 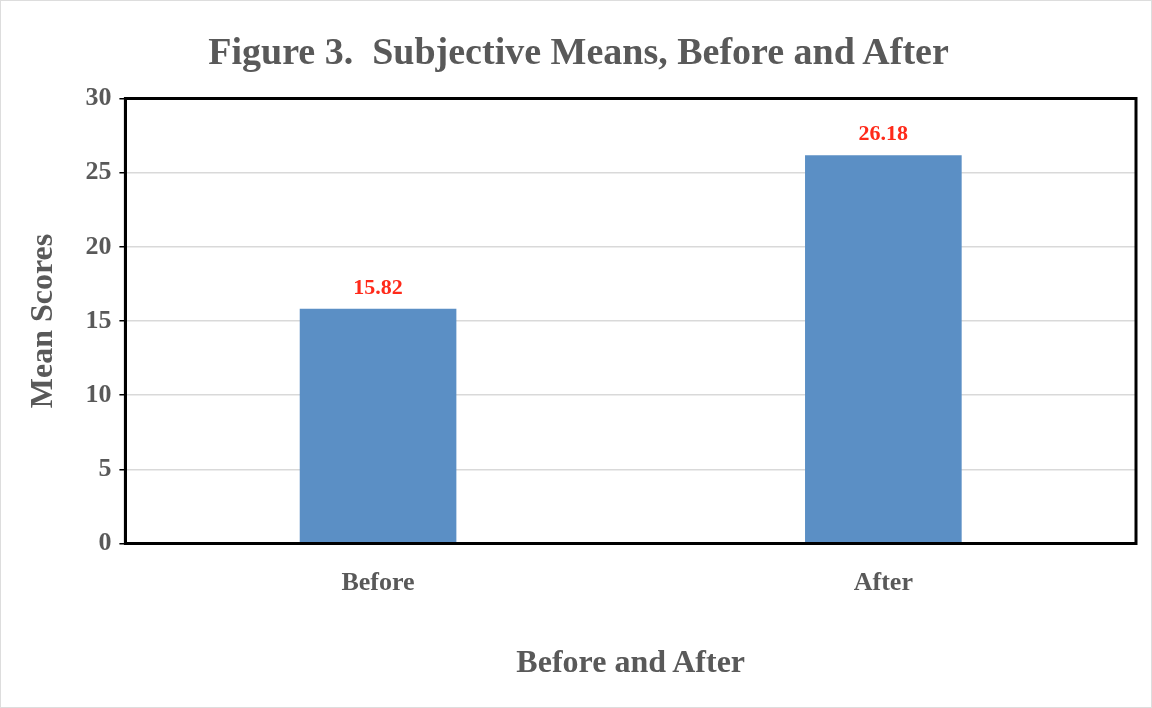 What do you see at coordinates (98, 171) in the screenshot?
I see `y-tick-label: 25` at bounding box center [98, 171].